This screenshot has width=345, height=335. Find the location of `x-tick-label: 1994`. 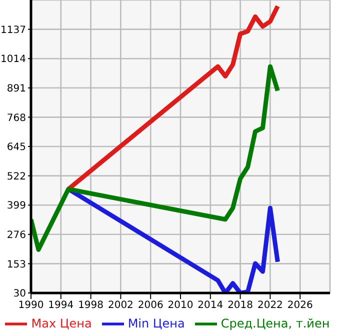

x-tick-label: 1994 is located at coordinates (61, 306).